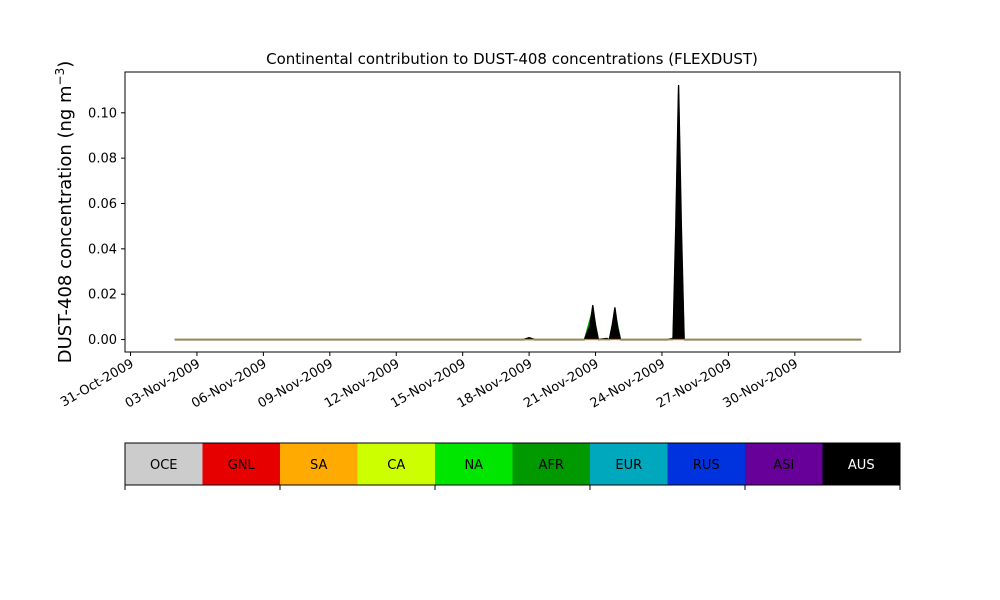 This screenshot has height=600, width=1000. I want to click on colorbar-label: GNL, so click(242, 465).